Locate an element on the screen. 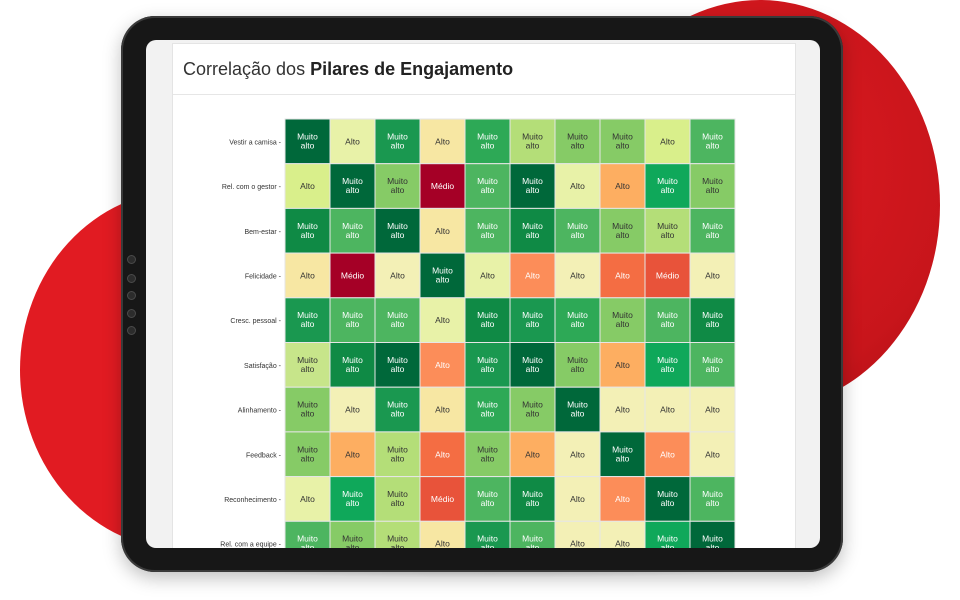 This screenshot has height=600, width=960. row-label: Feedback - is located at coordinates (264, 455).